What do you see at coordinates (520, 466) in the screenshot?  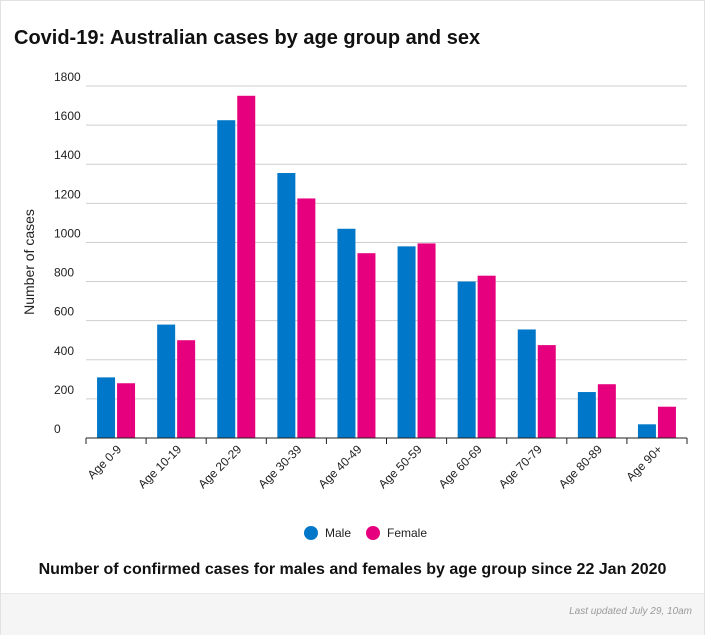 I see `x-tick-label: Age 70-79` at bounding box center [520, 466].